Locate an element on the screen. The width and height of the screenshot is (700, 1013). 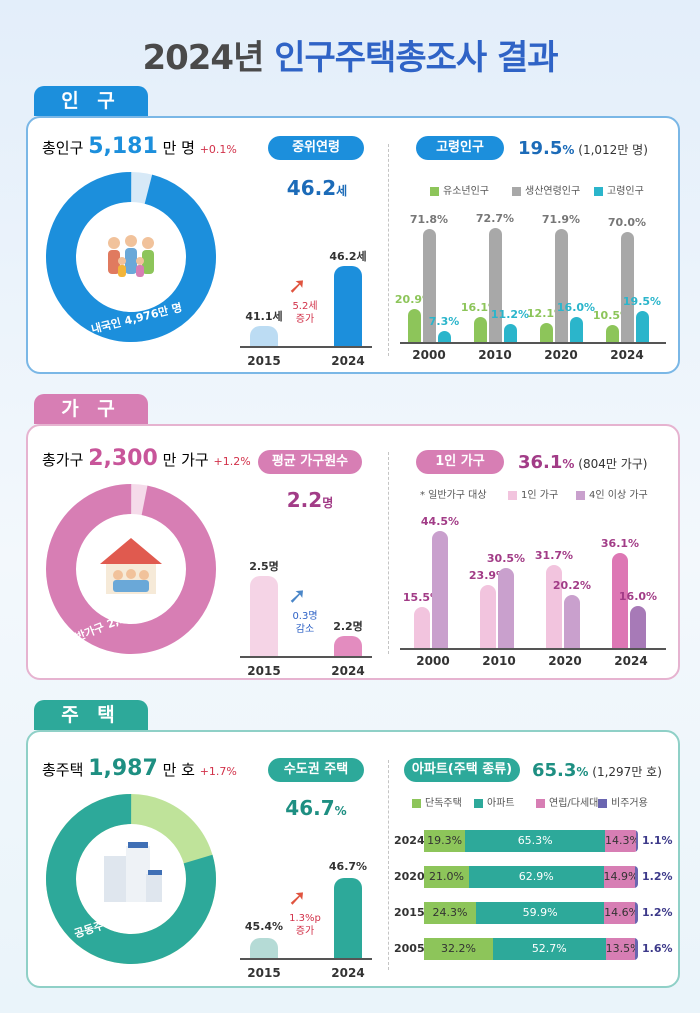
elderly-bar-label: 71.8% is located at coordinates (429, 220).